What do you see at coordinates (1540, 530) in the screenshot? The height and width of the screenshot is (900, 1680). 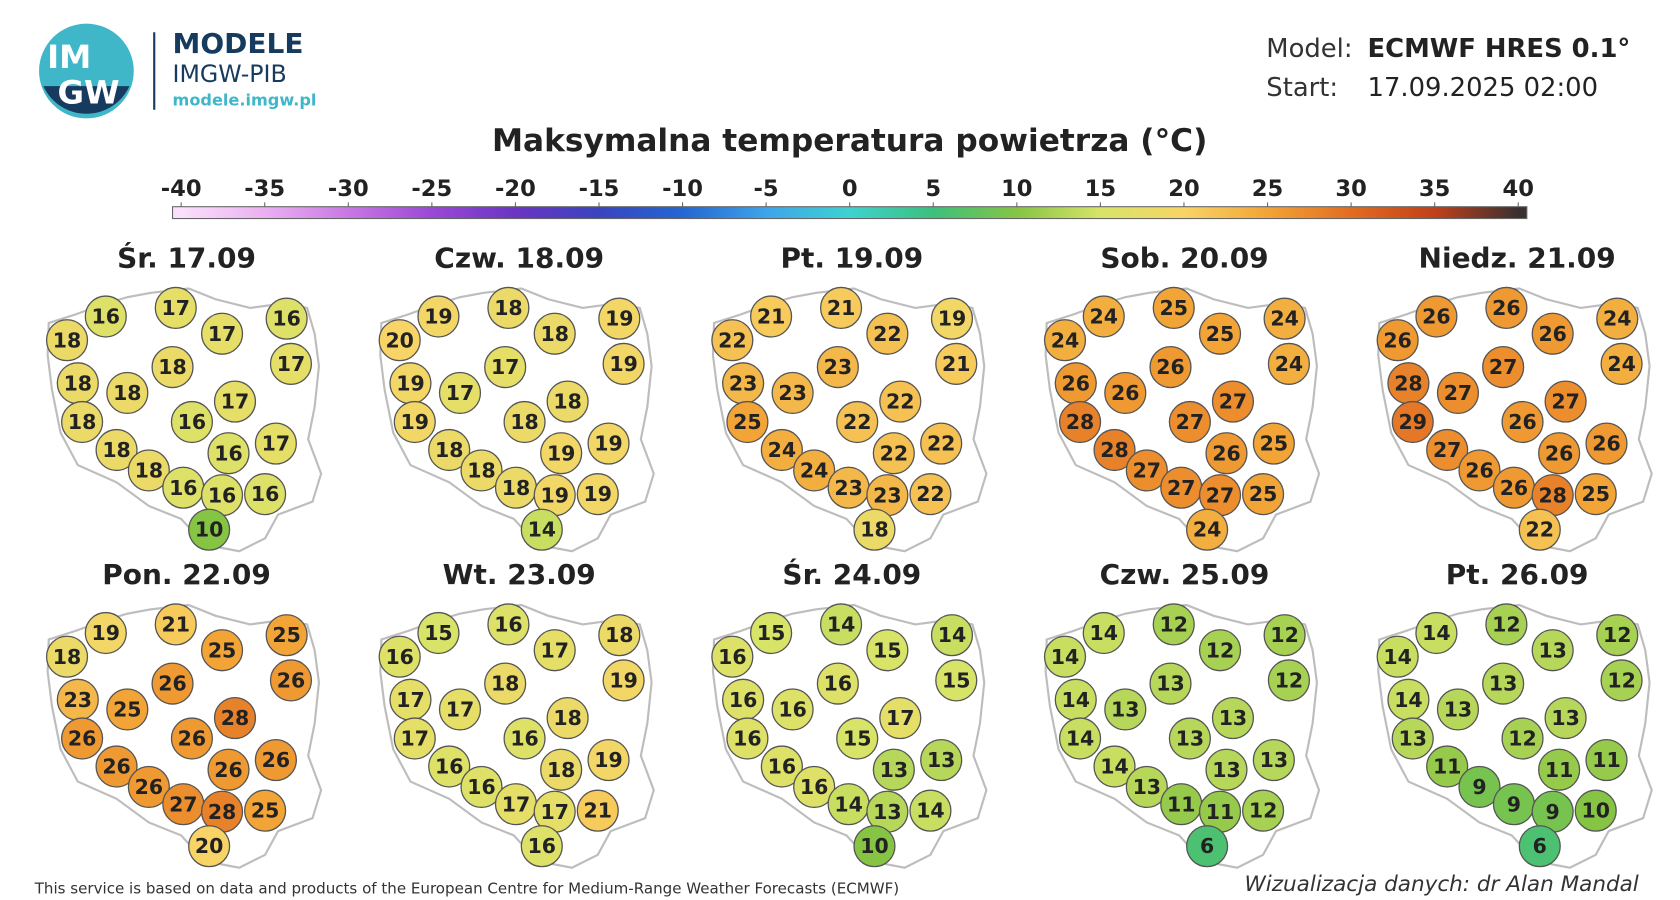 I see `city-value: 22` at bounding box center [1540, 530].